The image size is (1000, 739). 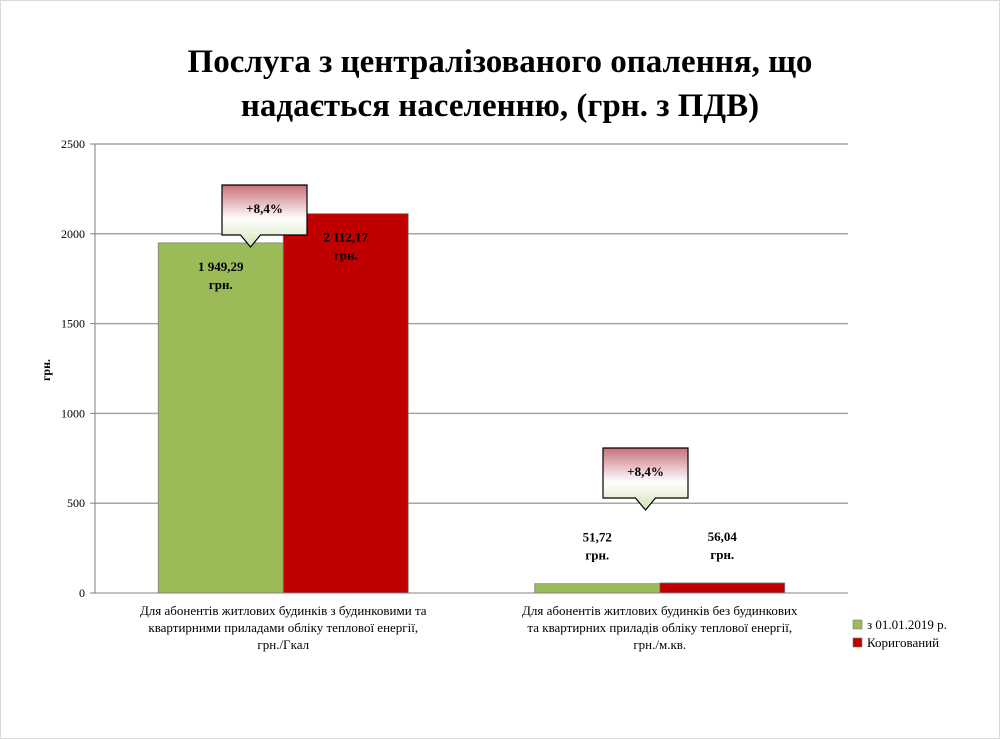 I want to click on data-label: 56,04, so click(x=723, y=536).